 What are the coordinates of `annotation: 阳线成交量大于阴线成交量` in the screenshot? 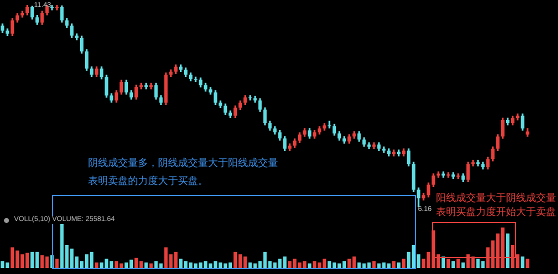 It's located at (496, 199).